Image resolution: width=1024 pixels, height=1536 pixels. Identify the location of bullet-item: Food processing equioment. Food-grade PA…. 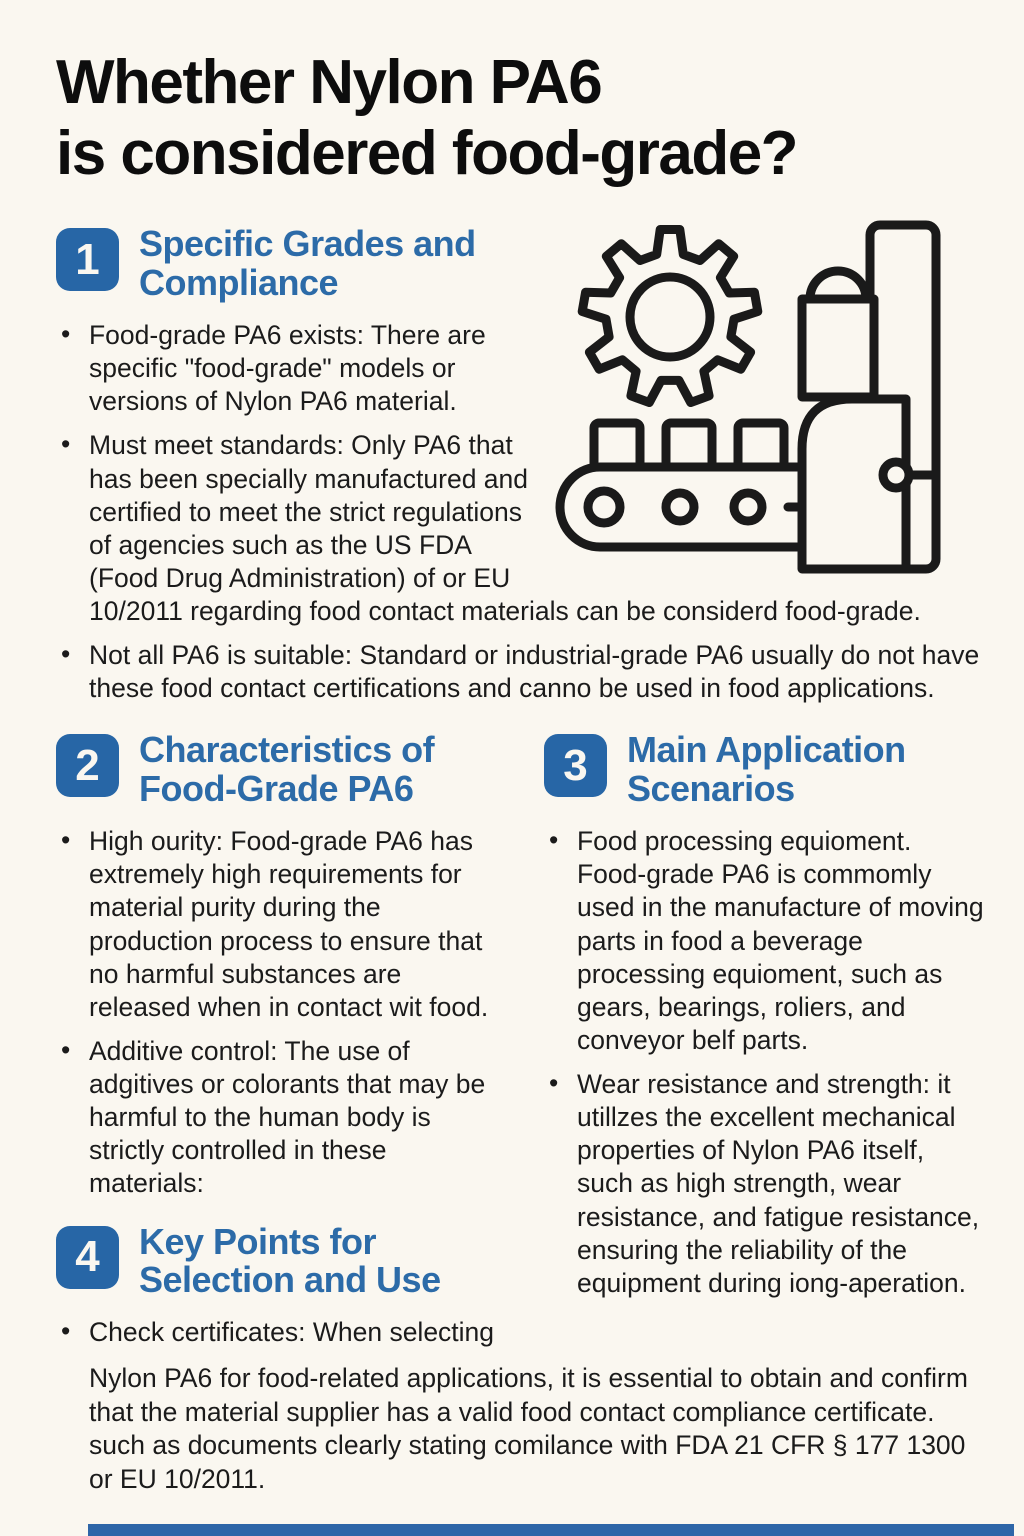
(764, 940).